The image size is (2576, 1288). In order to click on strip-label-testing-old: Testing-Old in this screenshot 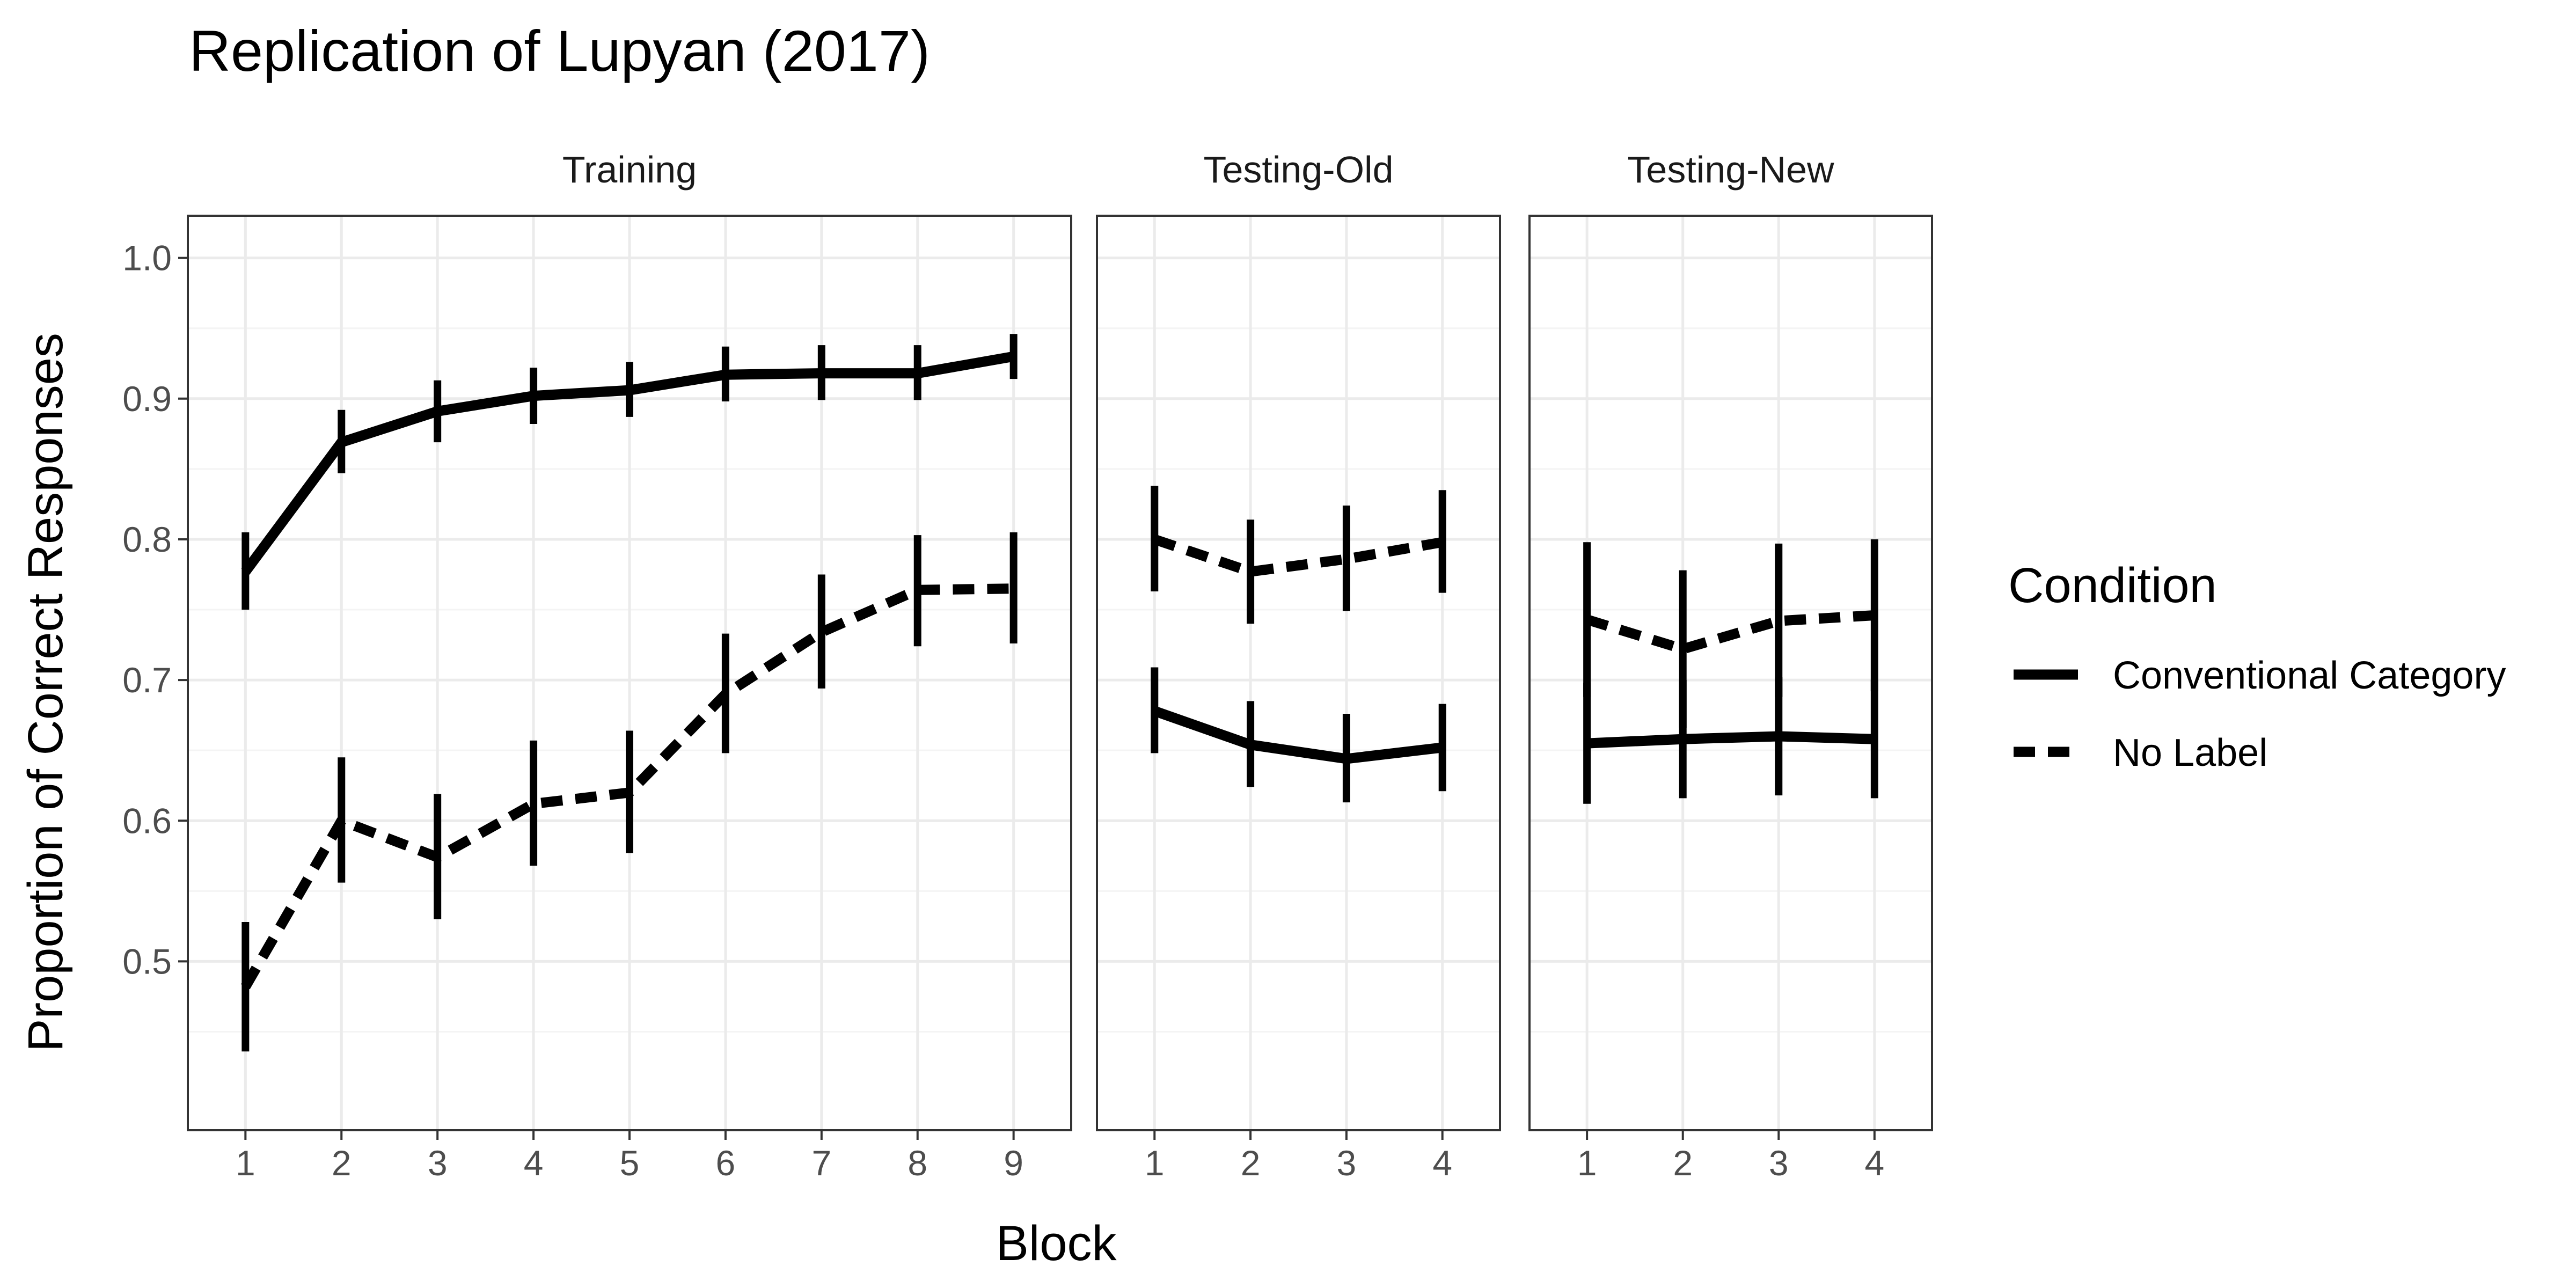, I will do `click(1298, 170)`.